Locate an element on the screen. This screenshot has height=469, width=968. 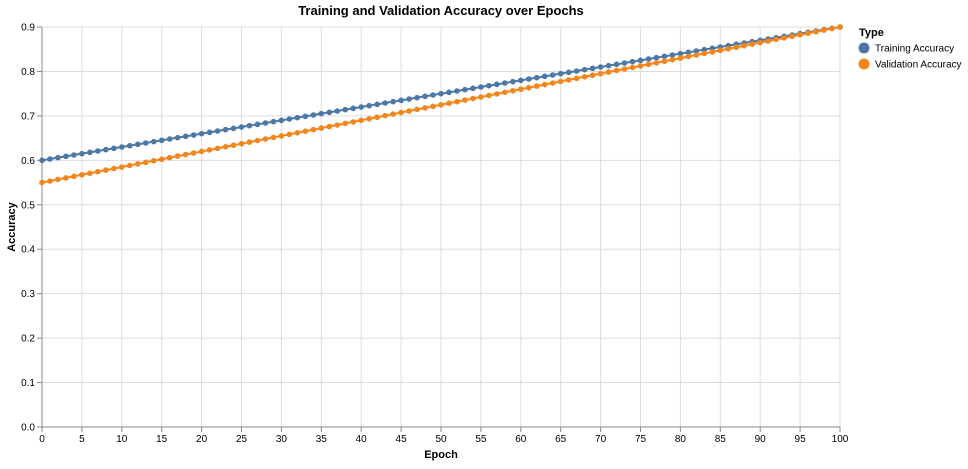
y-tick-label: 0.3 is located at coordinates (28, 294).